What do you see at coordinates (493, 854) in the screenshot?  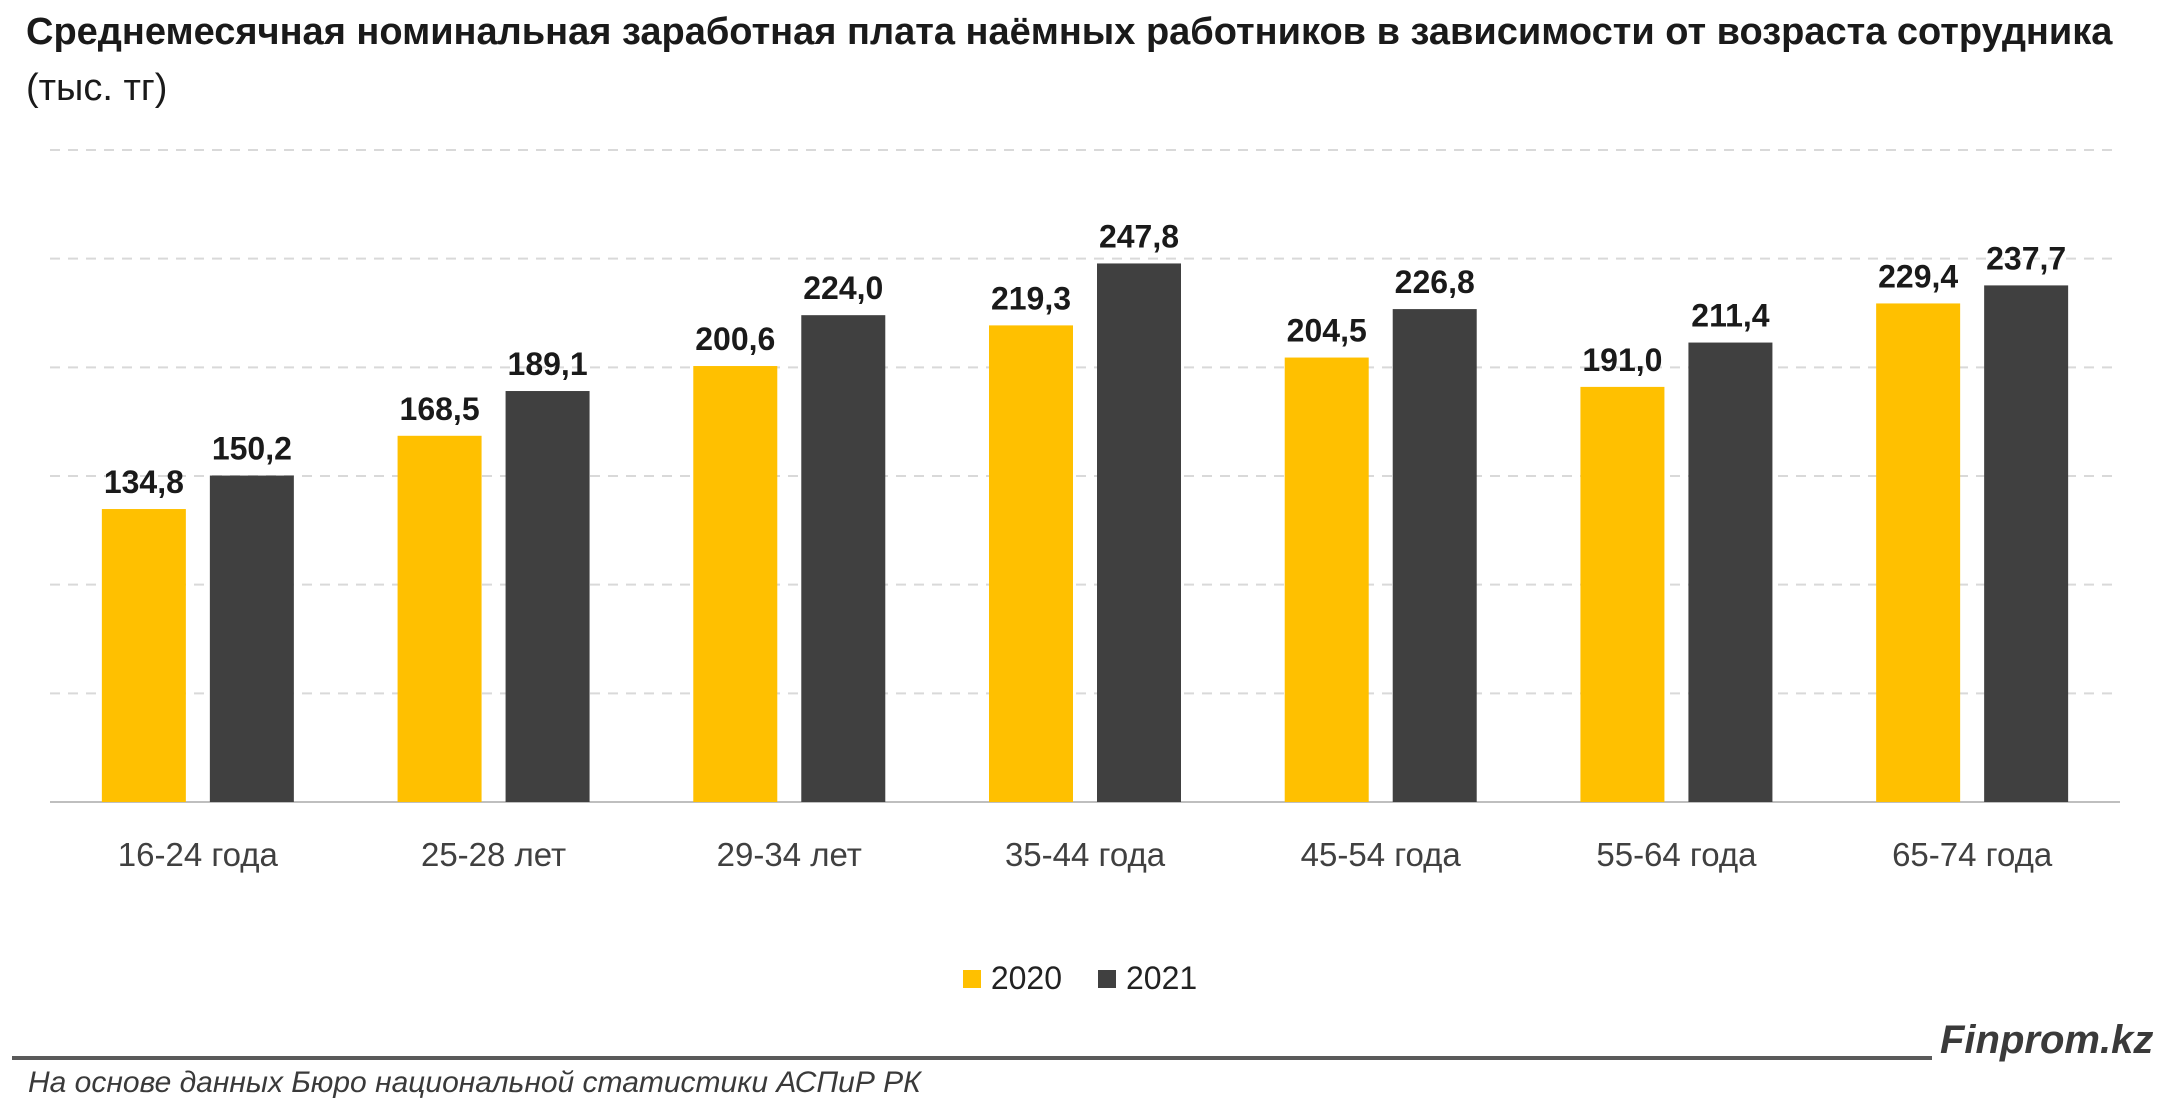 I see `x-tick-label: 25-28 лет` at bounding box center [493, 854].